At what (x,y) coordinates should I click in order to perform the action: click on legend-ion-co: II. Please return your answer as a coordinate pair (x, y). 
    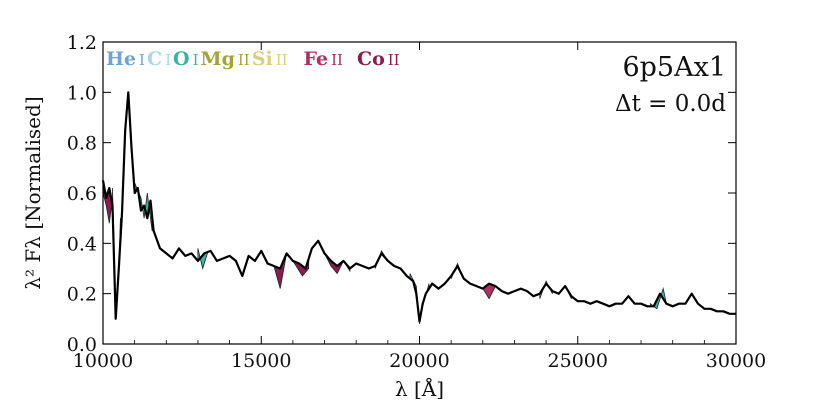
    Looking at the image, I should click on (394, 60).